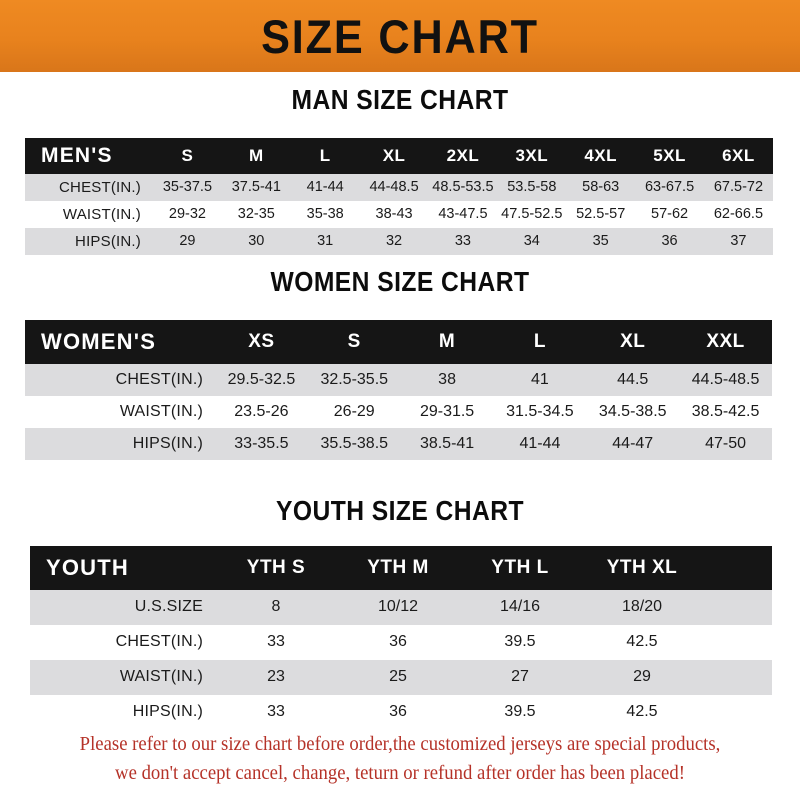 The height and width of the screenshot is (800, 800). I want to click on youth-chest-2: 36, so click(398, 642).